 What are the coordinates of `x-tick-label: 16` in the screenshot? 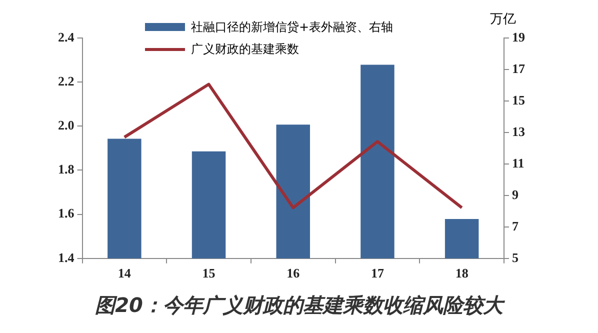 It's located at (293, 273).